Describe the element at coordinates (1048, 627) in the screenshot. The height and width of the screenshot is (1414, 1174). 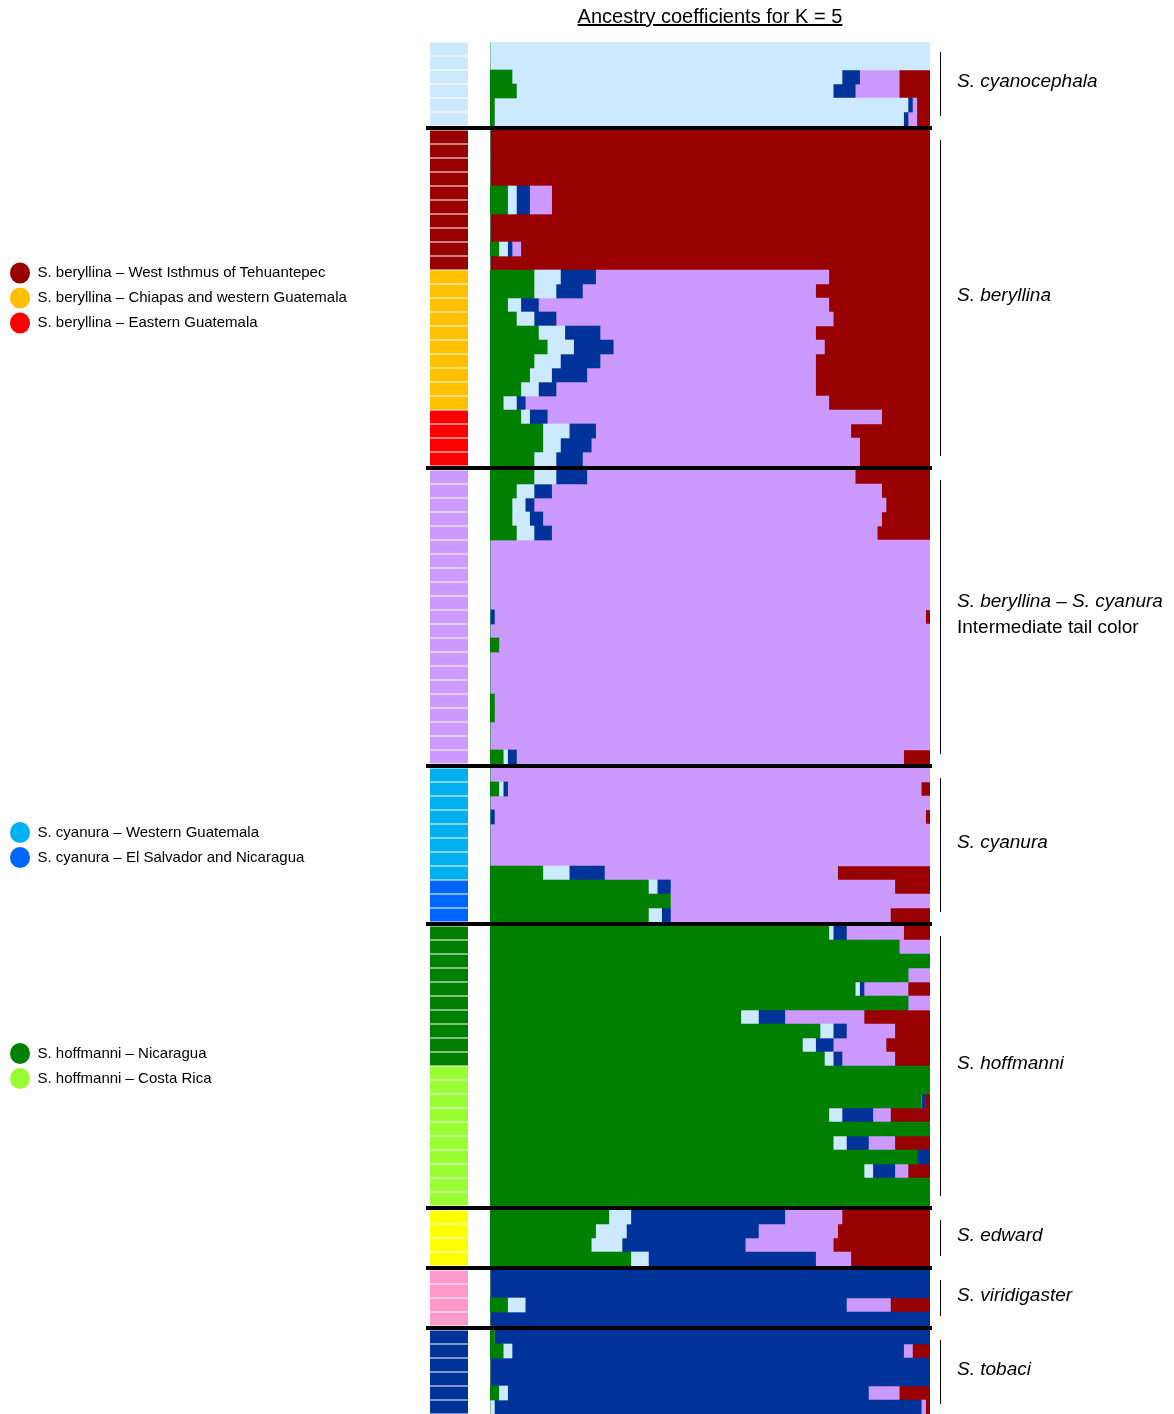
I see `text: Intermediate tail color` at that location.